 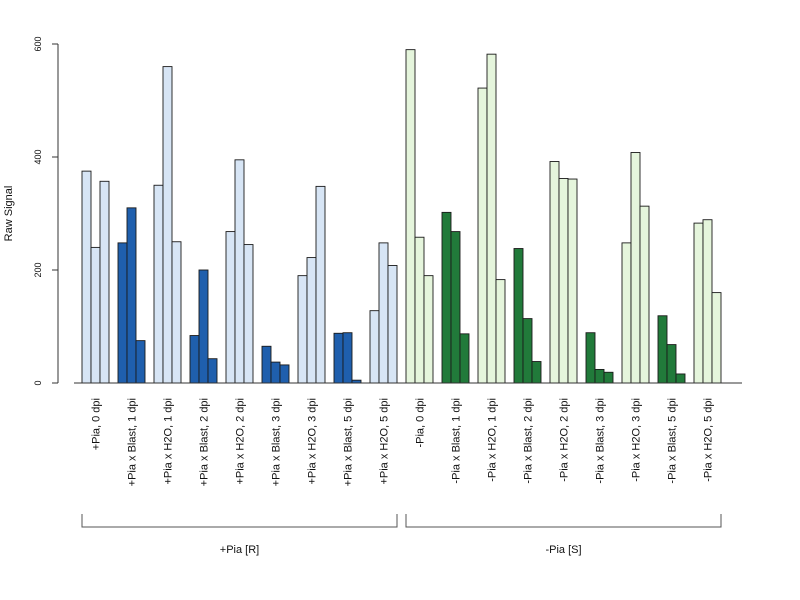 I want to click on category-label: +Pia, 0 dpi, so click(x=97, y=424).